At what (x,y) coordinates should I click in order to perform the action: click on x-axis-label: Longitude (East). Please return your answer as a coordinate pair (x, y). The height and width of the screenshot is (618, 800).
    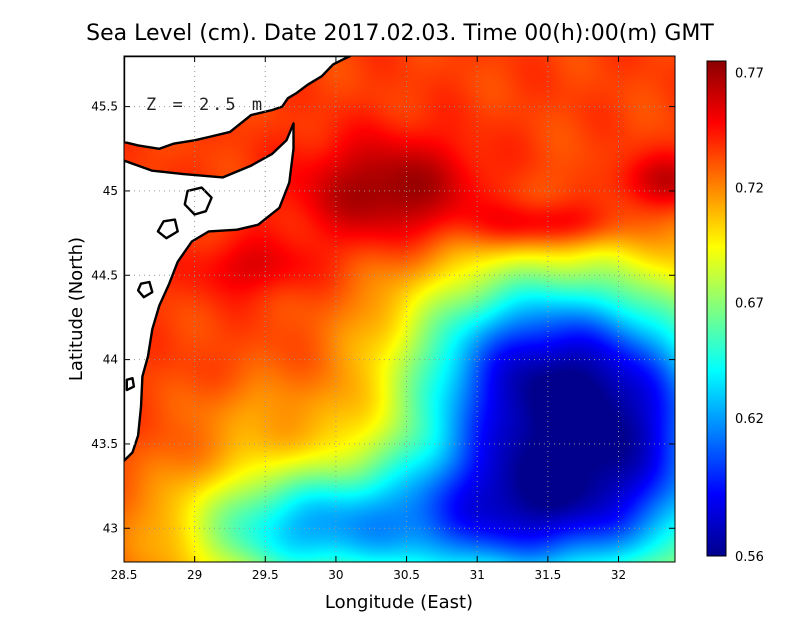
    Looking at the image, I should click on (399, 602).